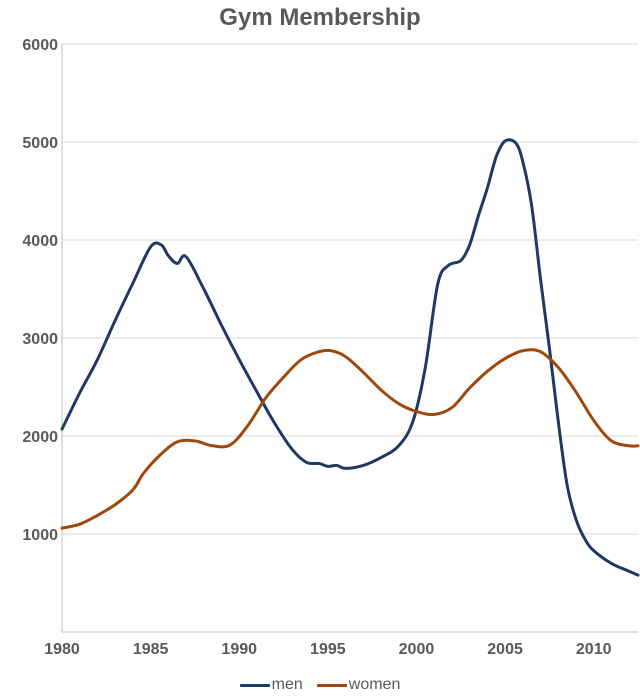 The width and height of the screenshot is (640, 698). Describe the element at coordinates (287, 684) in the screenshot. I see `legend-label-men: men` at that location.